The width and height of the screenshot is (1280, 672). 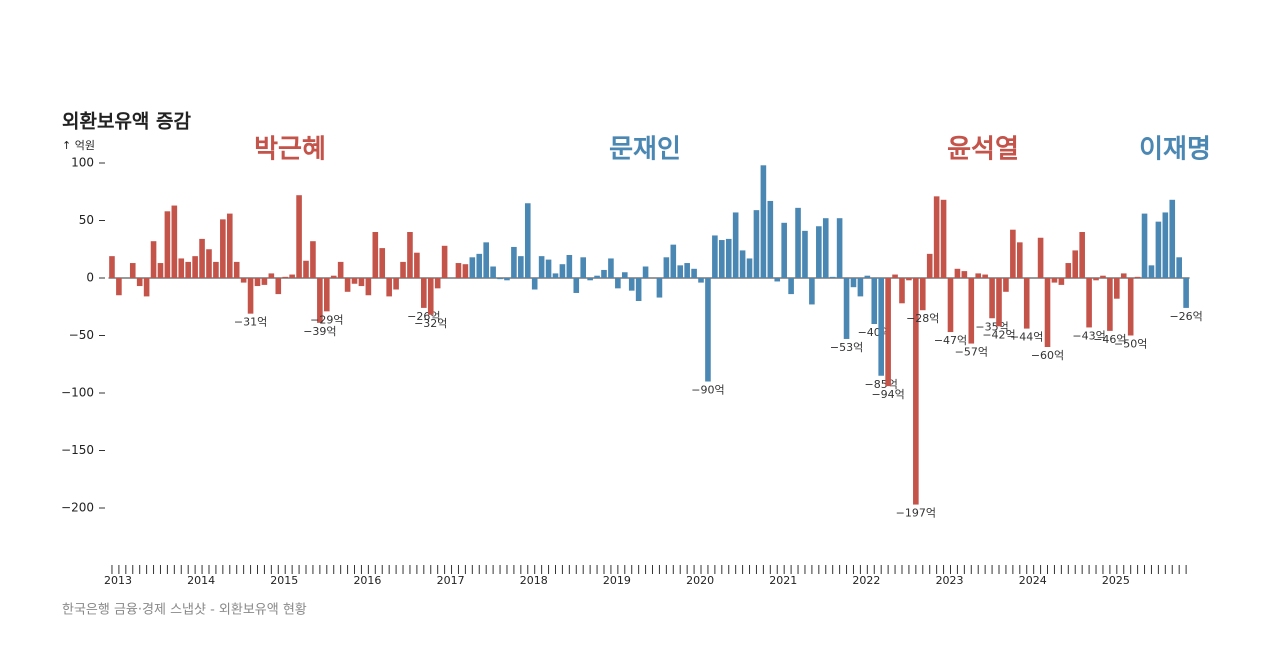 What do you see at coordinates (201, 580) in the screenshot?
I see `x-tick-label: 2014` at bounding box center [201, 580].